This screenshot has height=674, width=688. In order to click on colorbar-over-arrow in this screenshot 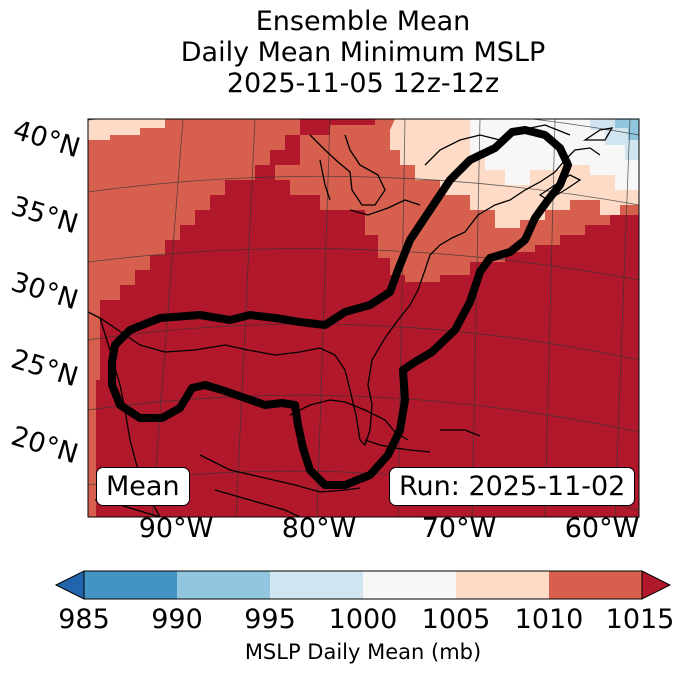, I will do `click(656, 585)`.